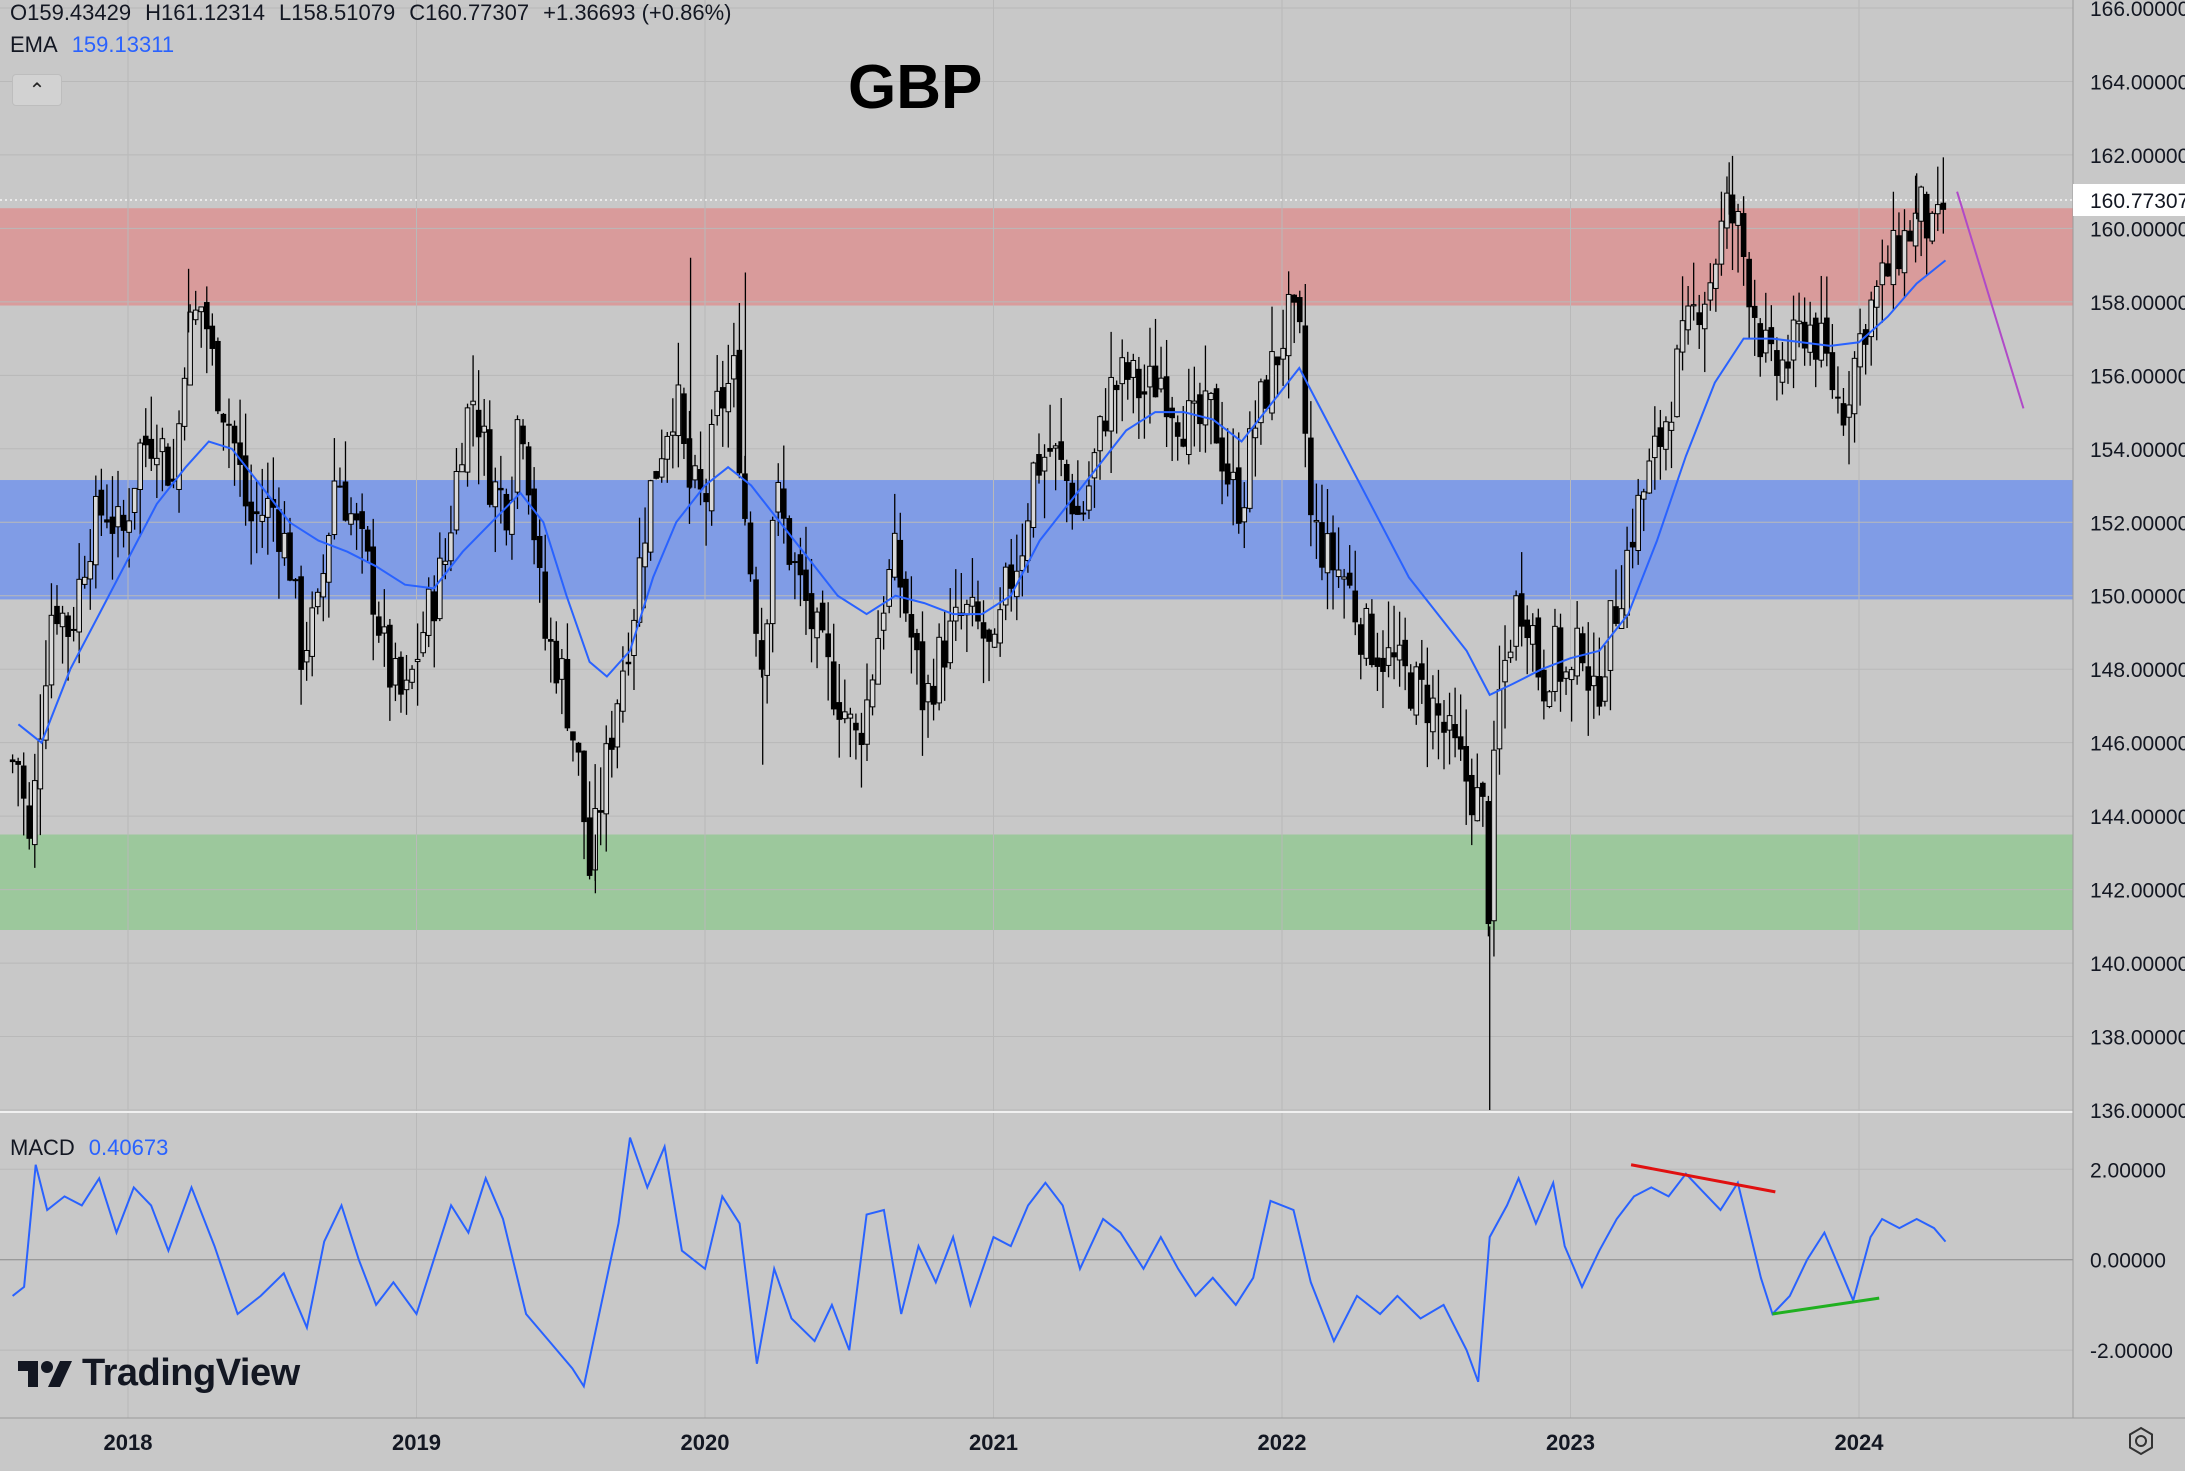  I want to click on time-tick-label: 2023, so click(1570, 1442).